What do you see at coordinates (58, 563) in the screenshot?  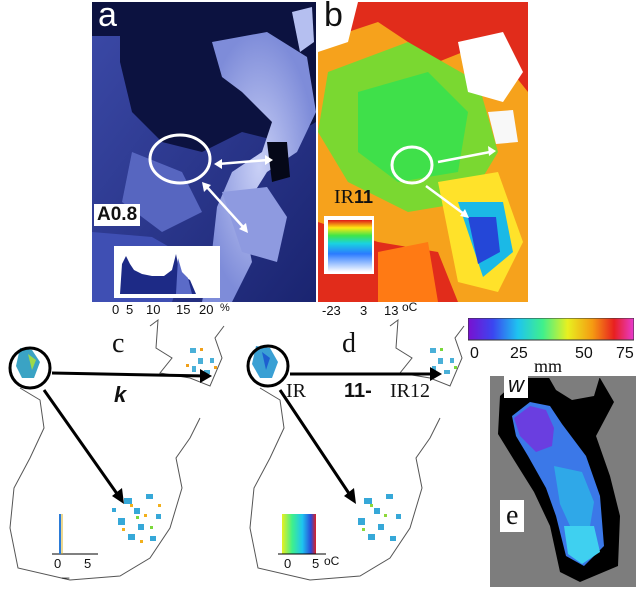 I see `panel-c-tick-0: 0` at bounding box center [58, 563].